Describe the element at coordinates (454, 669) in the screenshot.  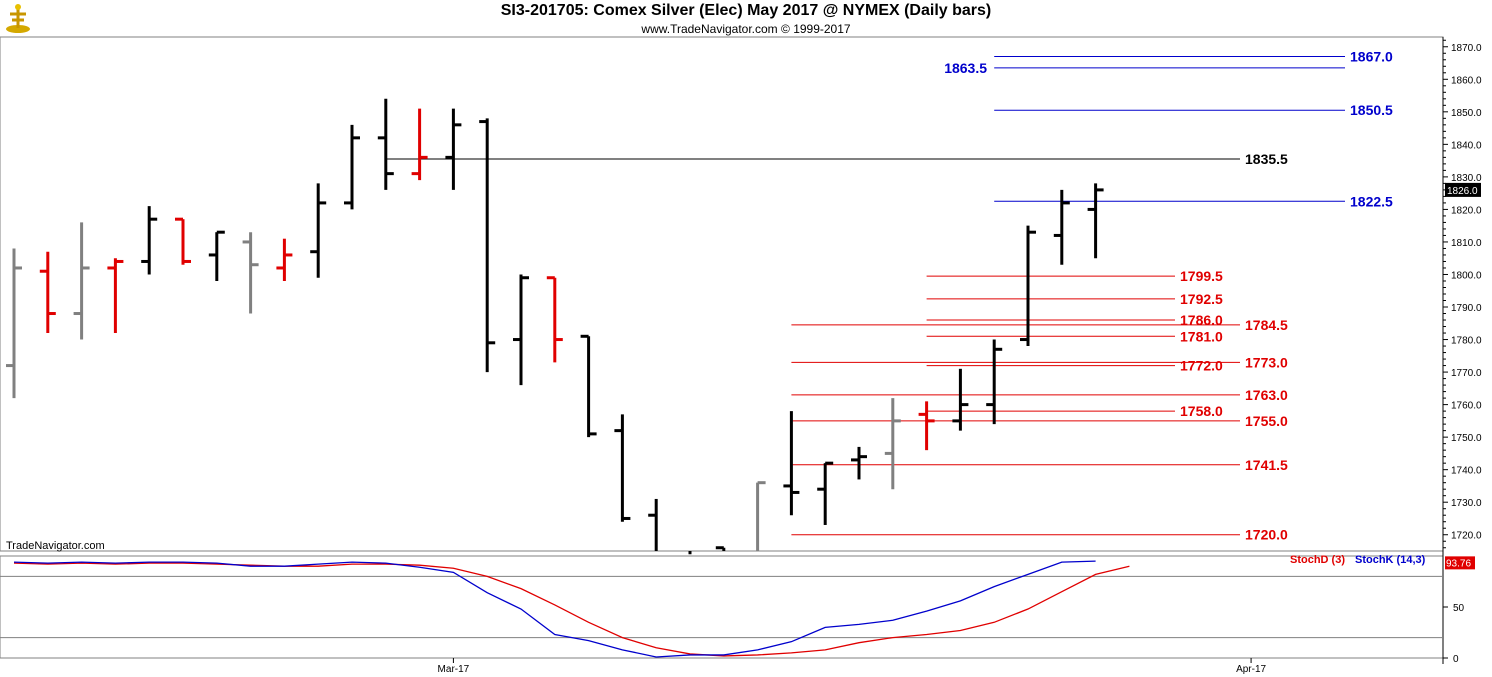
I see `x-tick-label: Mar-17` at that location.